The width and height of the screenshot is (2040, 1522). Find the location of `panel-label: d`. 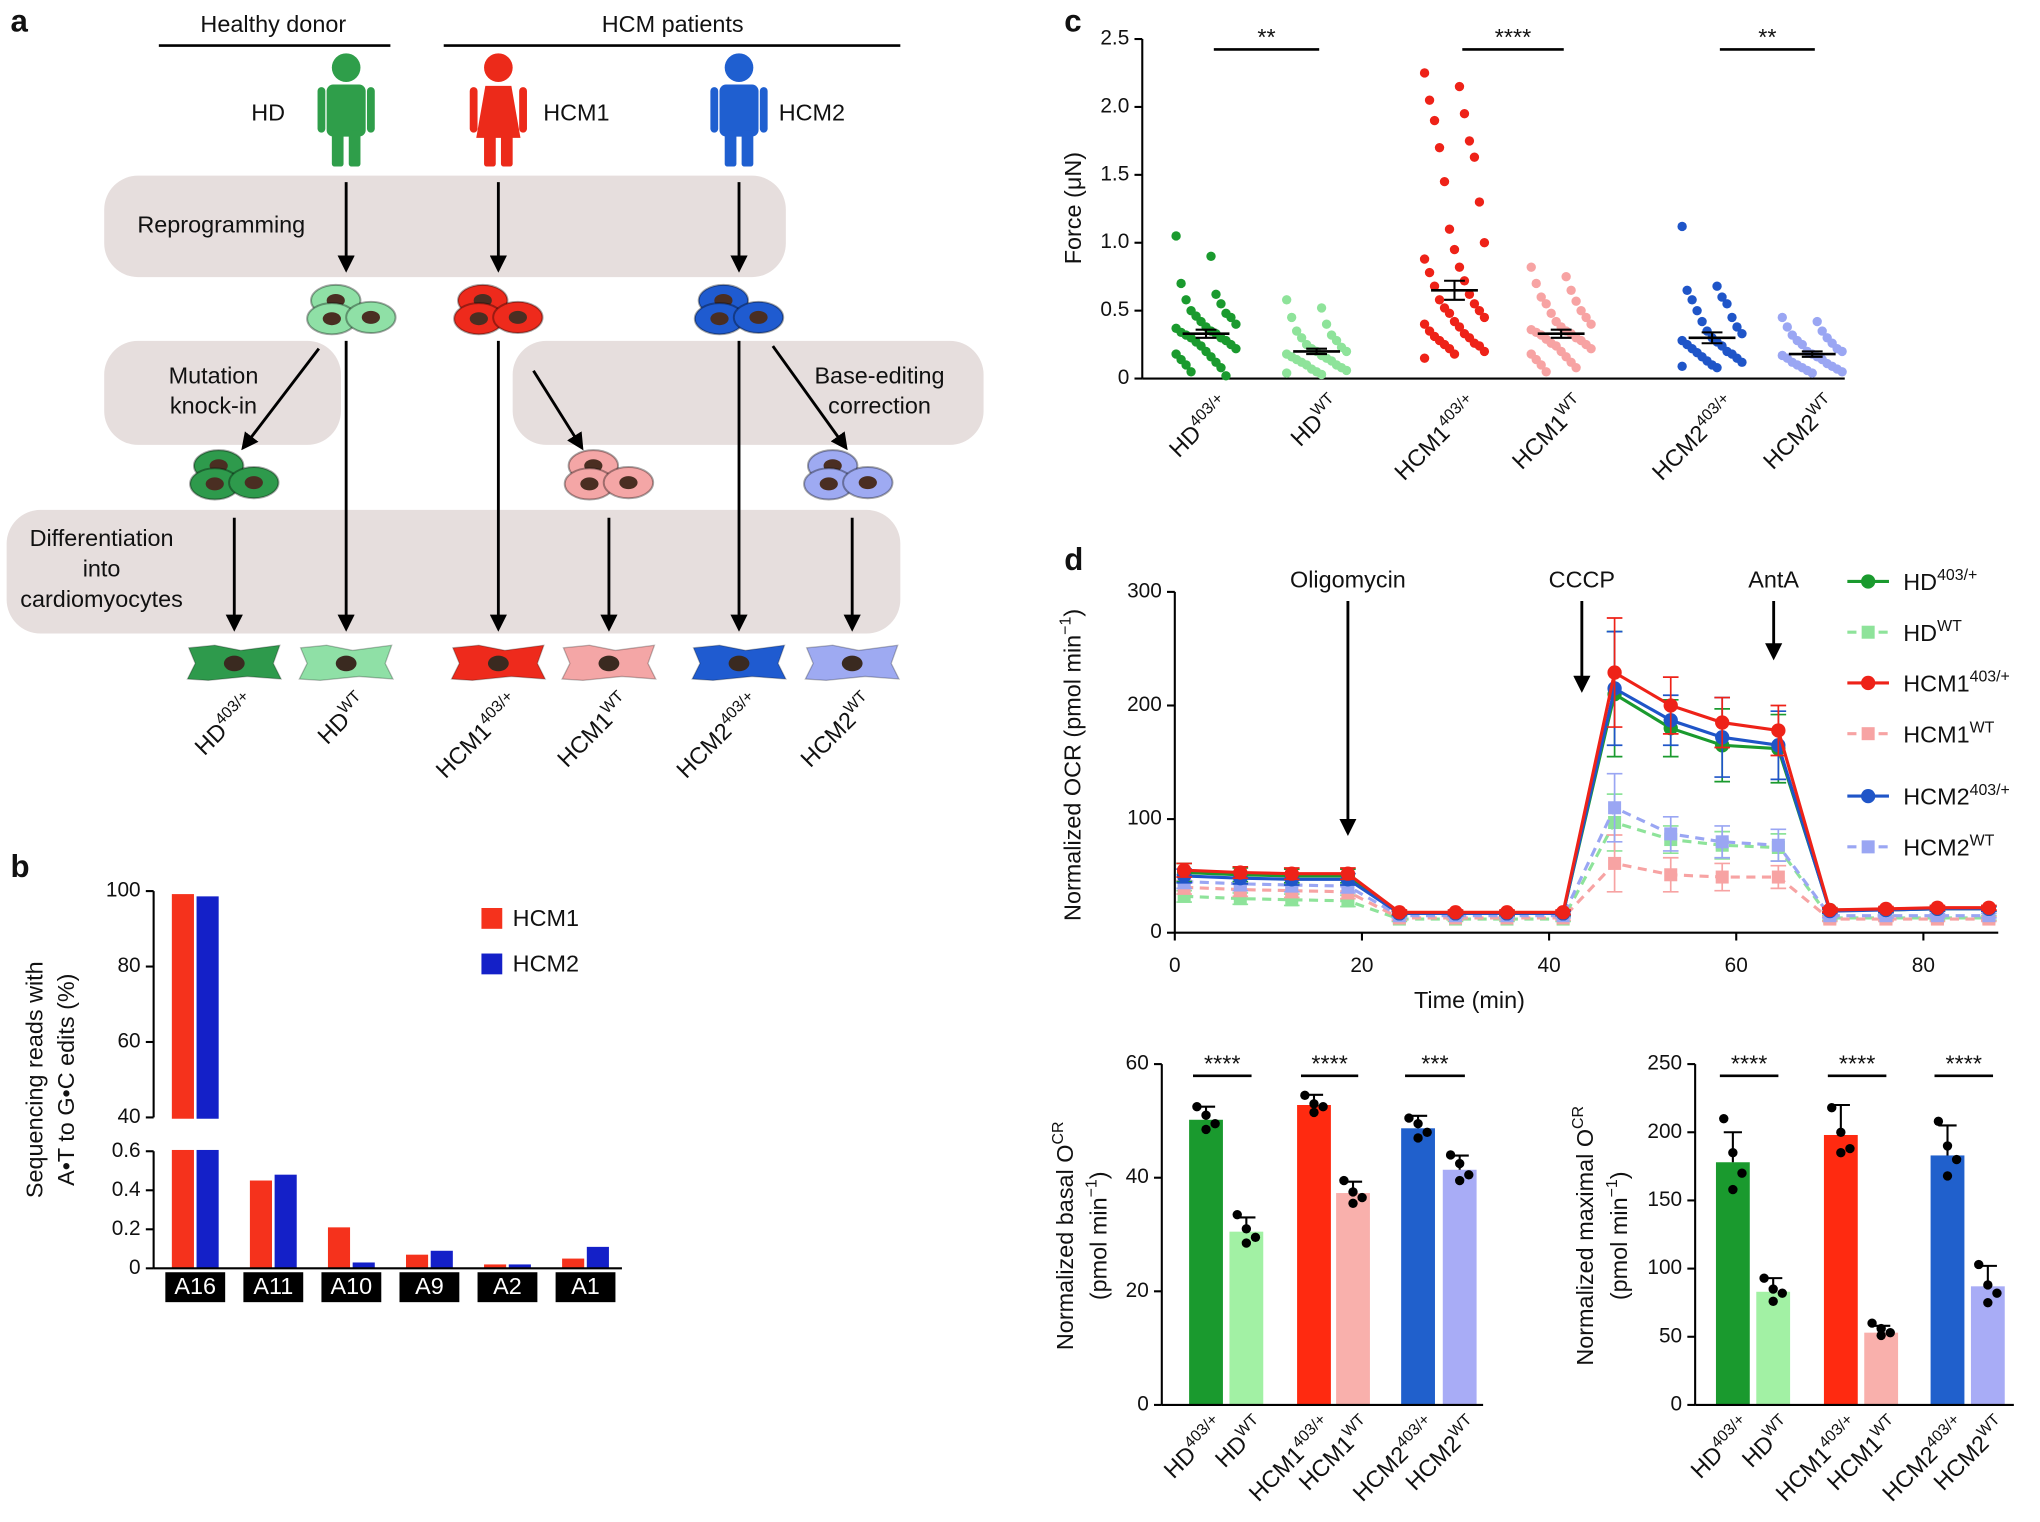

panel-label: d is located at coordinates (1073, 559).